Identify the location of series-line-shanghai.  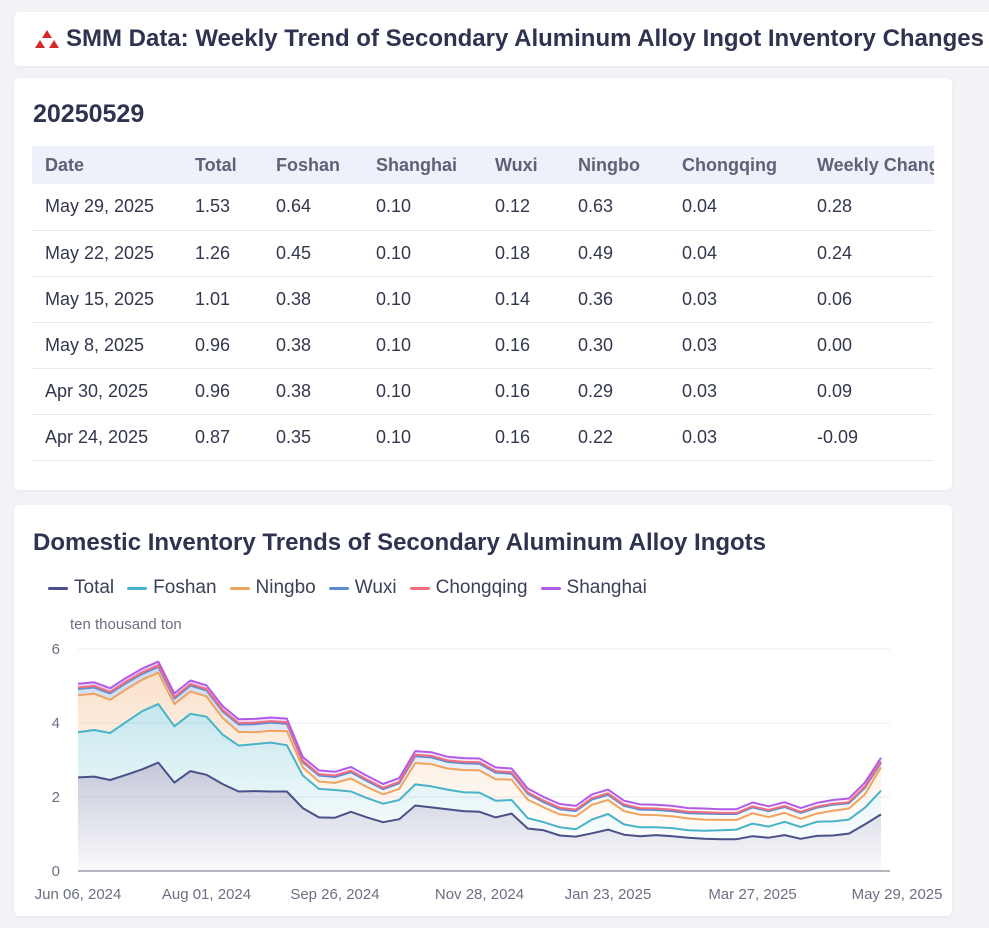
(479, 735).